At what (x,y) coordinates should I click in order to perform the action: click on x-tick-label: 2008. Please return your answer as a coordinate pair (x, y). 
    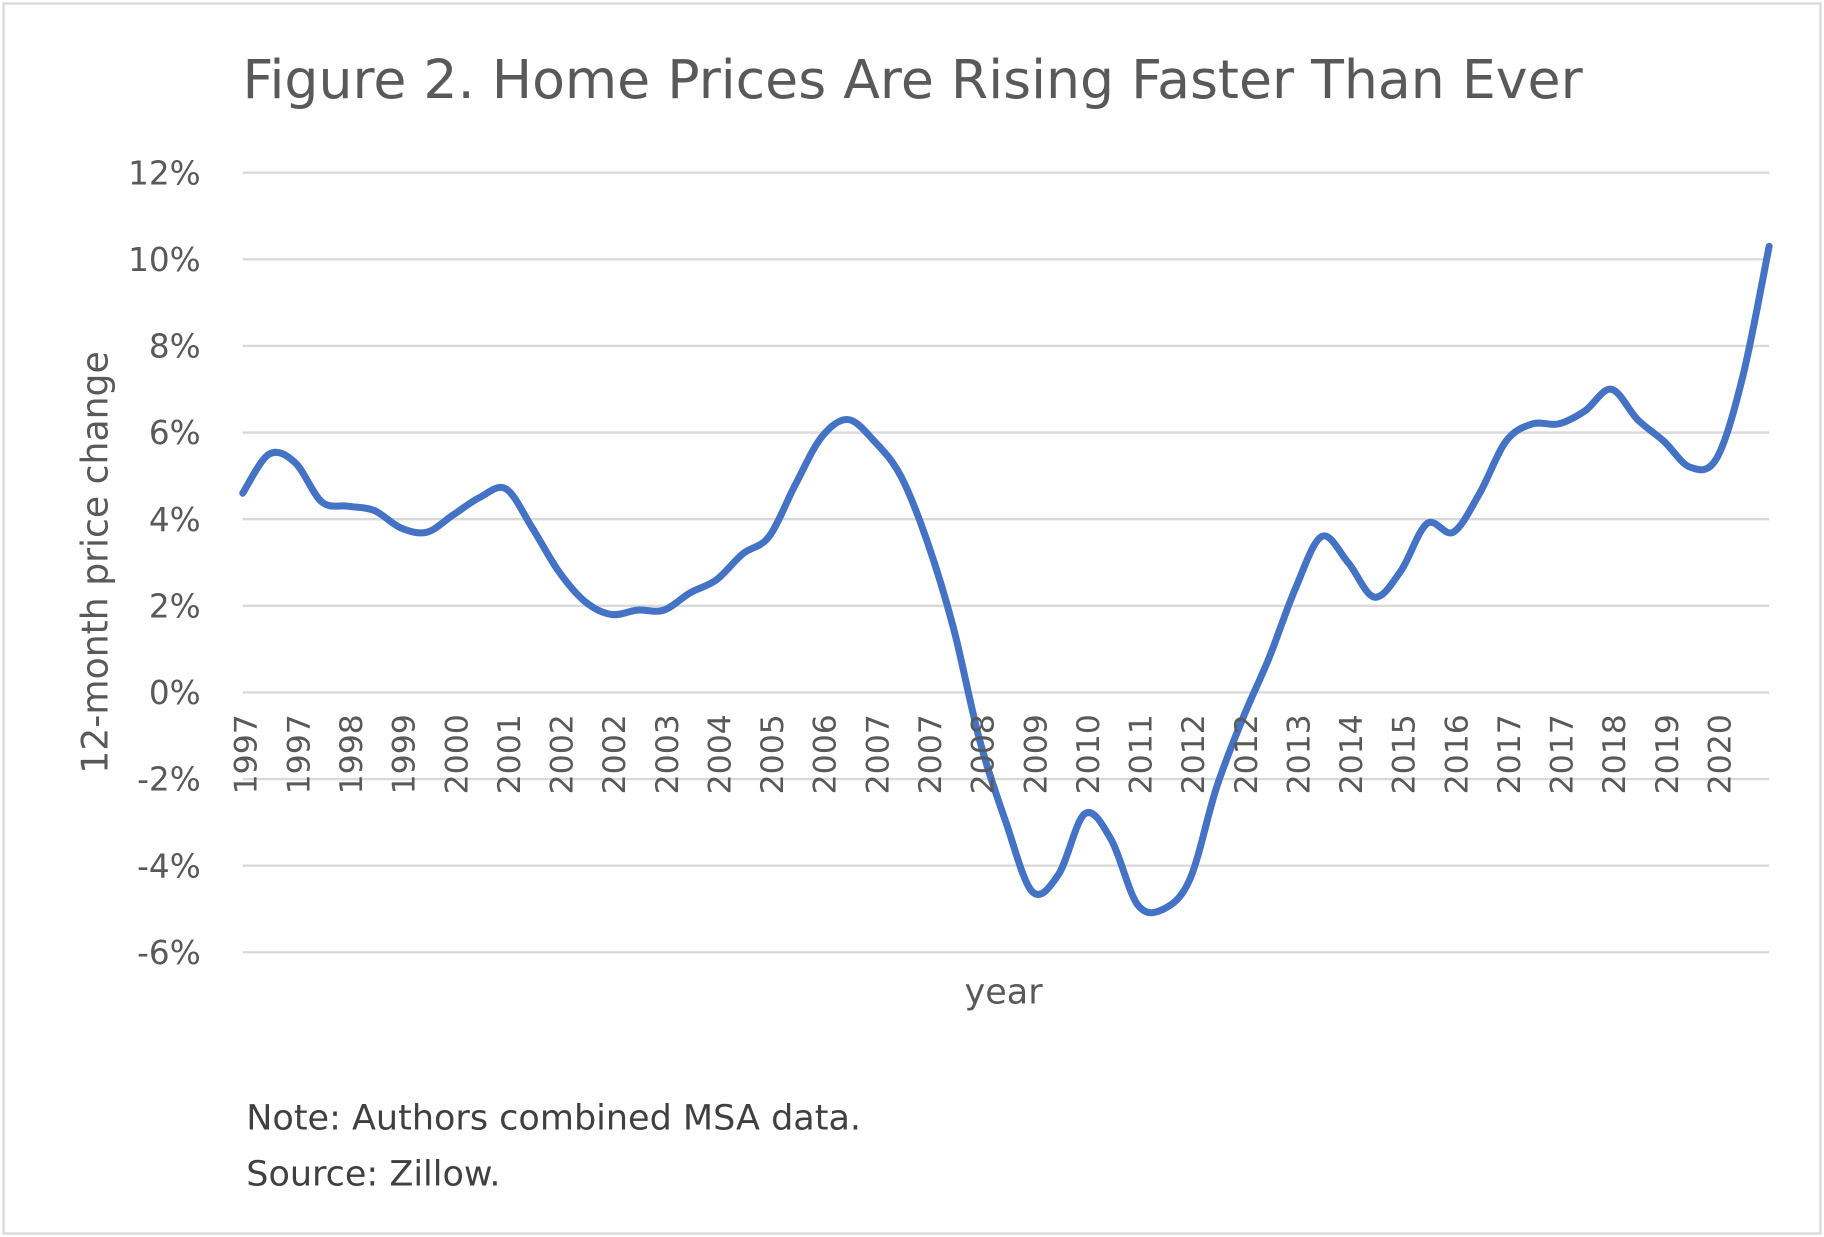
    Looking at the image, I should click on (984, 754).